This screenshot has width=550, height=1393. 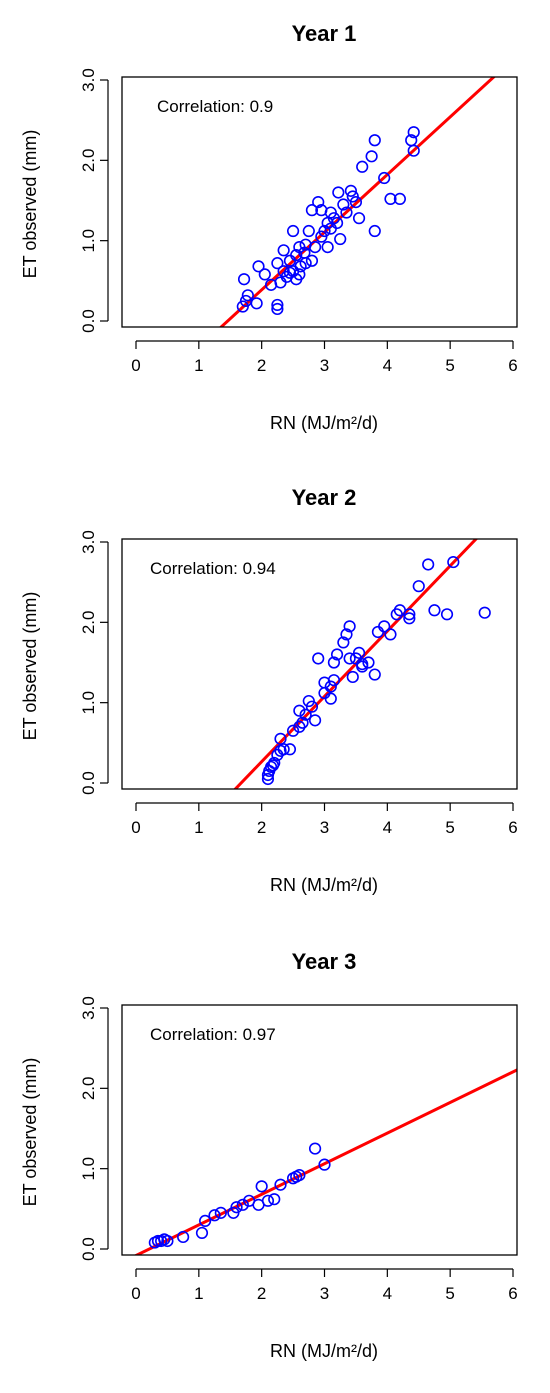 I want to click on regression-line, so click(x=325, y=1161).